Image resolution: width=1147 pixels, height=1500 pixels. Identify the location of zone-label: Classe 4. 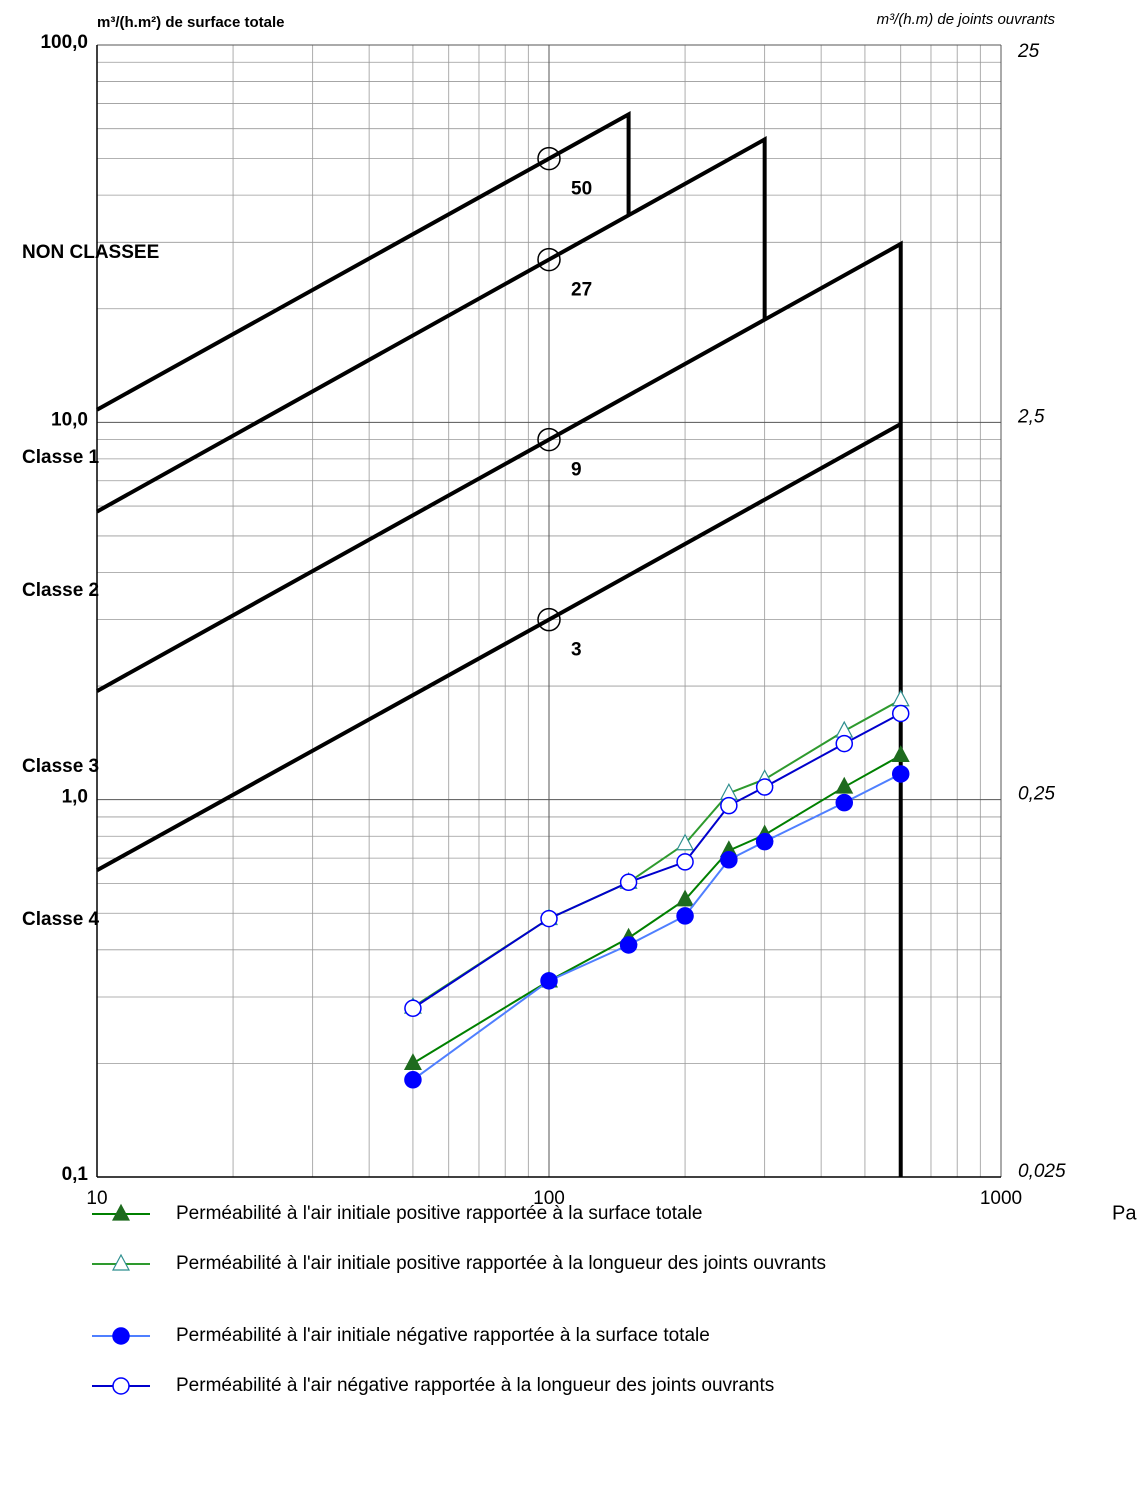
(61, 919).